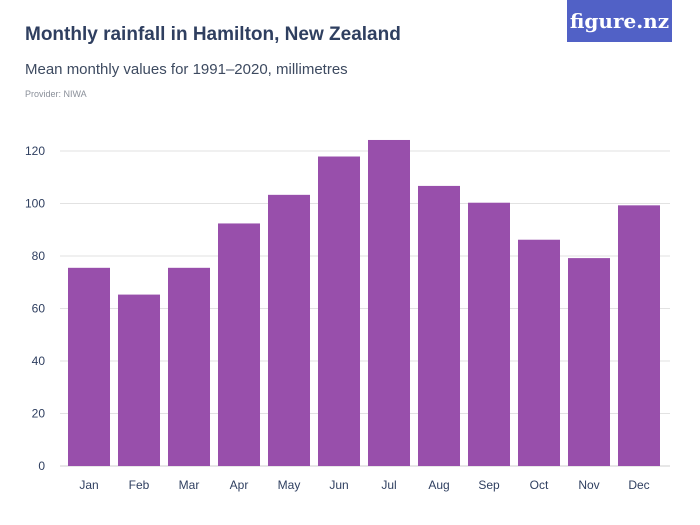  I want to click on bar-sep, so click(489, 334).